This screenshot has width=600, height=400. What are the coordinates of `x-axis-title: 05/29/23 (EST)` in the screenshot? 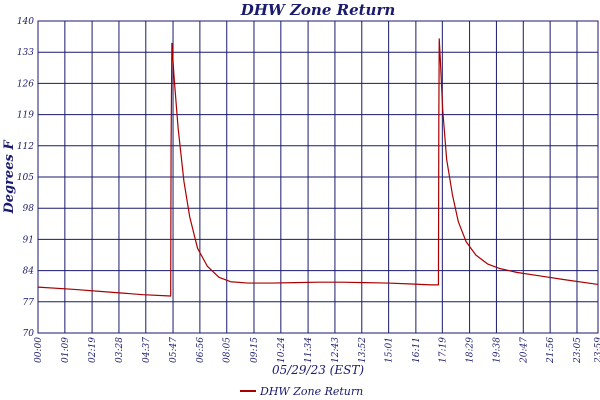 It's located at (318, 370).